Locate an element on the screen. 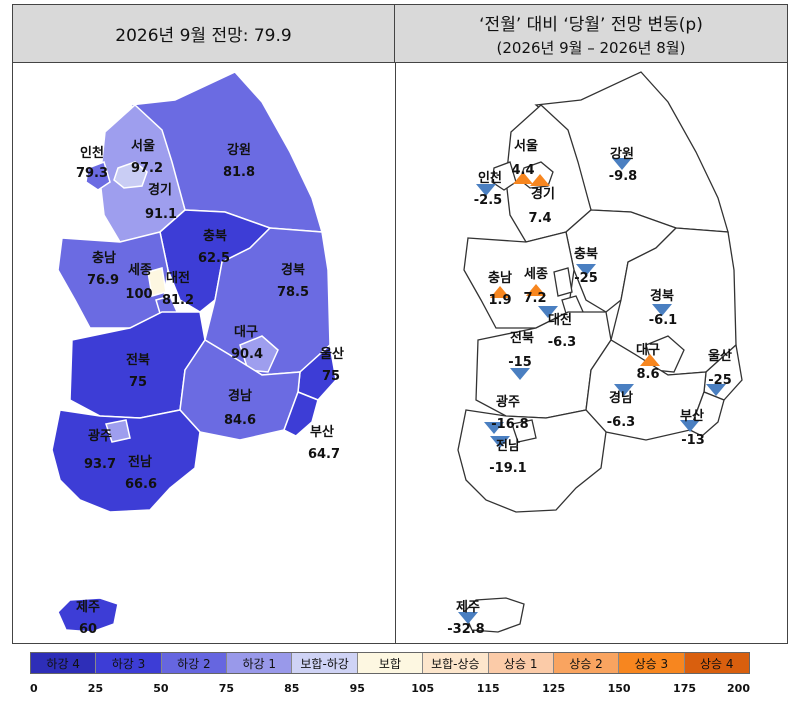 Image resolution: width=800 pixels, height=704 pixels. outline-jeonnam is located at coordinates (532, 461).